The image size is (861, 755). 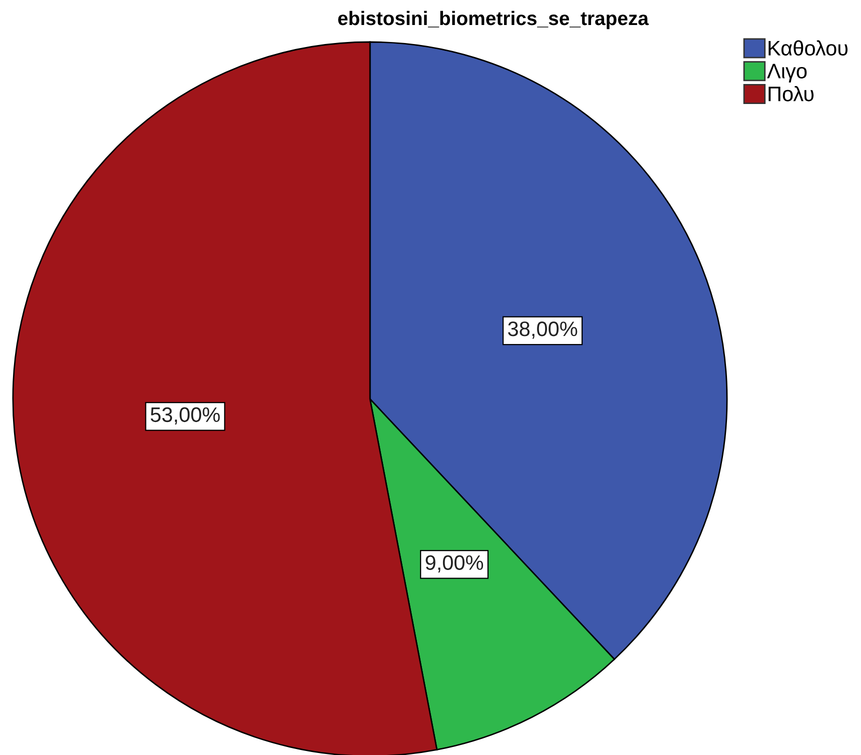 What do you see at coordinates (543, 330) in the screenshot?
I see `data-label: 38,00%` at bounding box center [543, 330].